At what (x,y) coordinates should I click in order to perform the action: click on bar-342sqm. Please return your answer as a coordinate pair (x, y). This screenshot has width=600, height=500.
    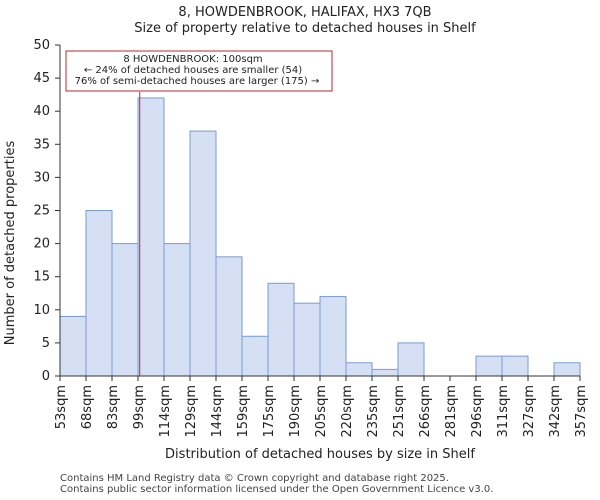
    Looking at the image, I should click on (567, 369).